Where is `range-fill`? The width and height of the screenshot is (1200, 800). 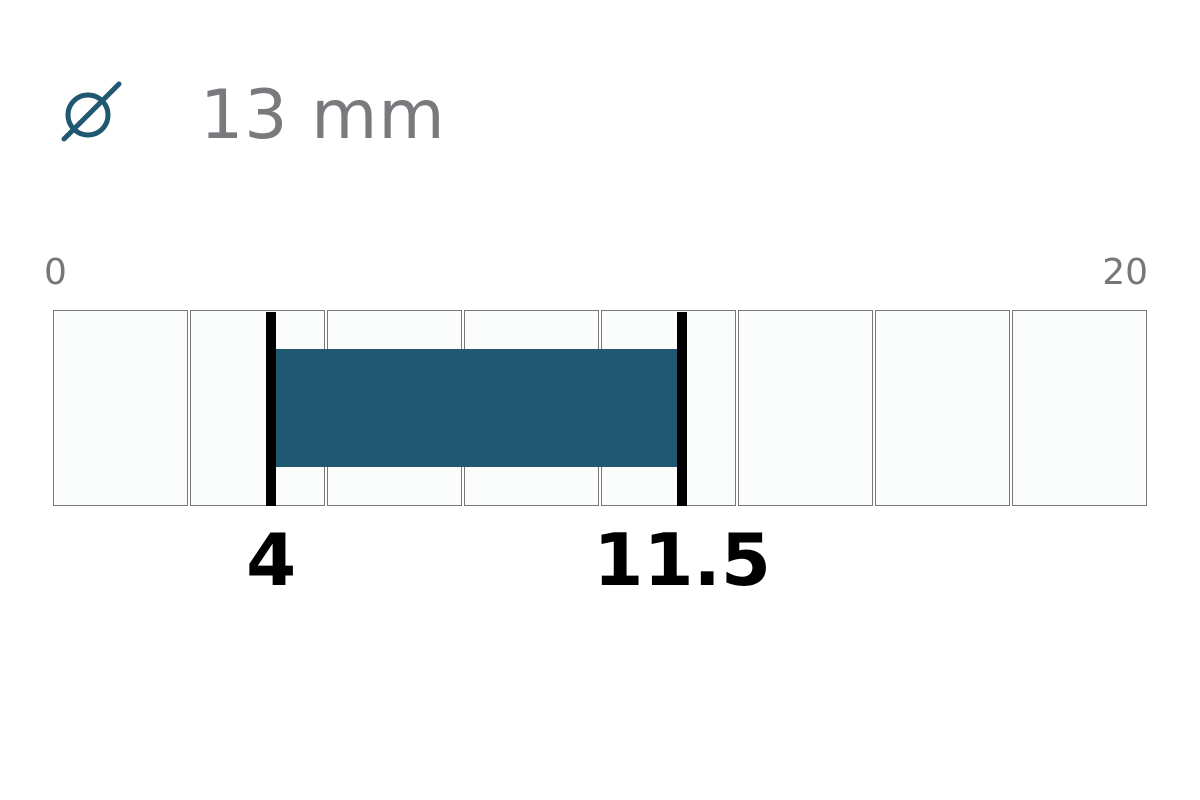
range-fill is located at coordinates (477, 408).